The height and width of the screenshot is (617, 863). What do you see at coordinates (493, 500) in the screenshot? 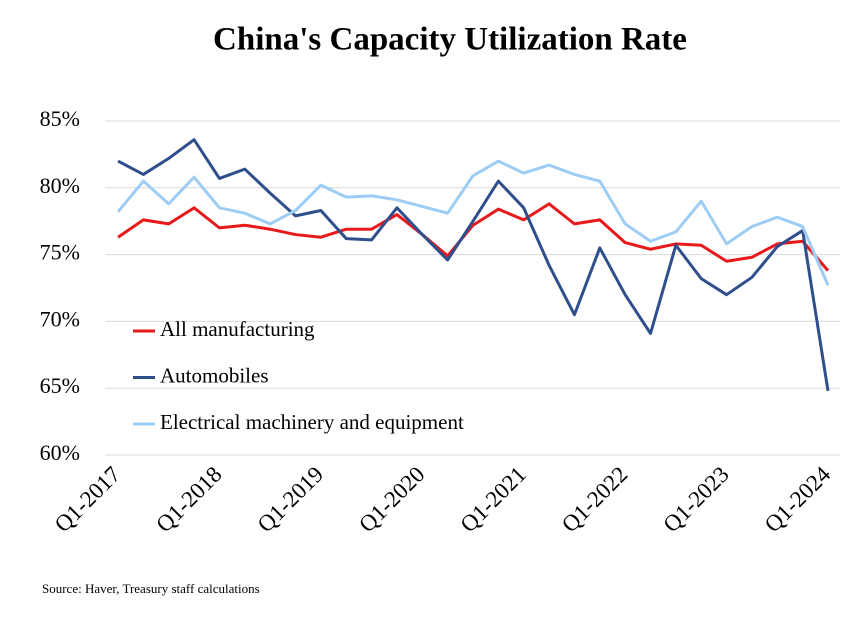
I see `x-tick-label: Q1-2021` at bounding box center [493, 500].